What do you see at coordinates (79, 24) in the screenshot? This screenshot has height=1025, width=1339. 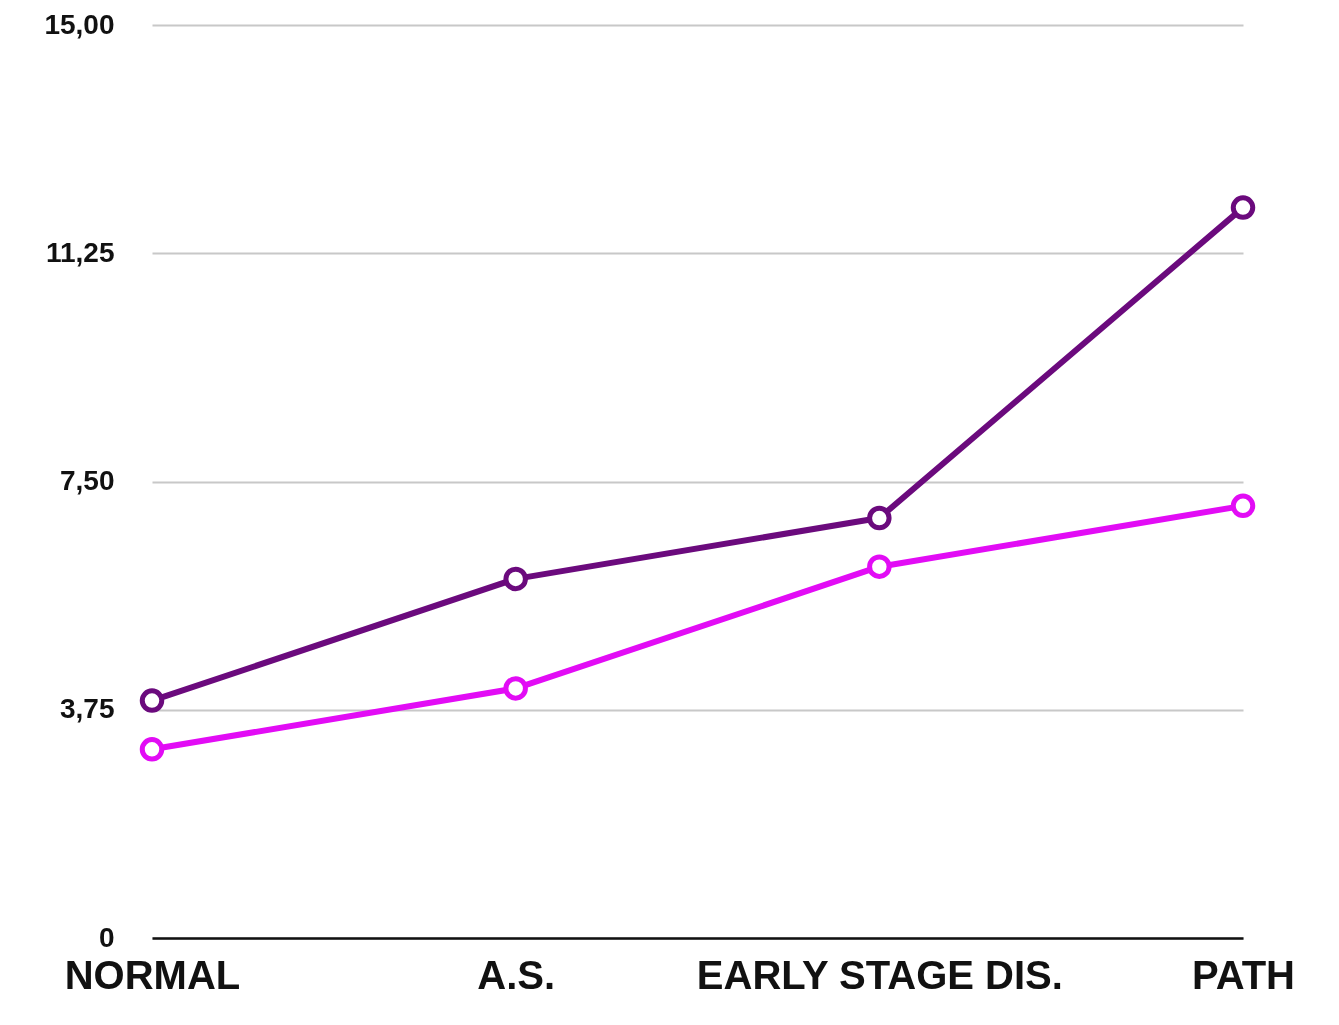 I see `y-tick-label: 15,00` at bounding box center [79, 24].